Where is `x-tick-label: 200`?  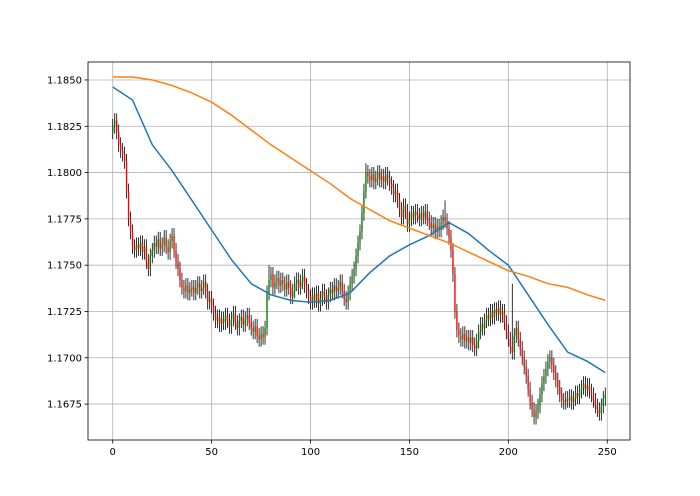 x-tick-label: 200 is located at coordinates (508, 452).